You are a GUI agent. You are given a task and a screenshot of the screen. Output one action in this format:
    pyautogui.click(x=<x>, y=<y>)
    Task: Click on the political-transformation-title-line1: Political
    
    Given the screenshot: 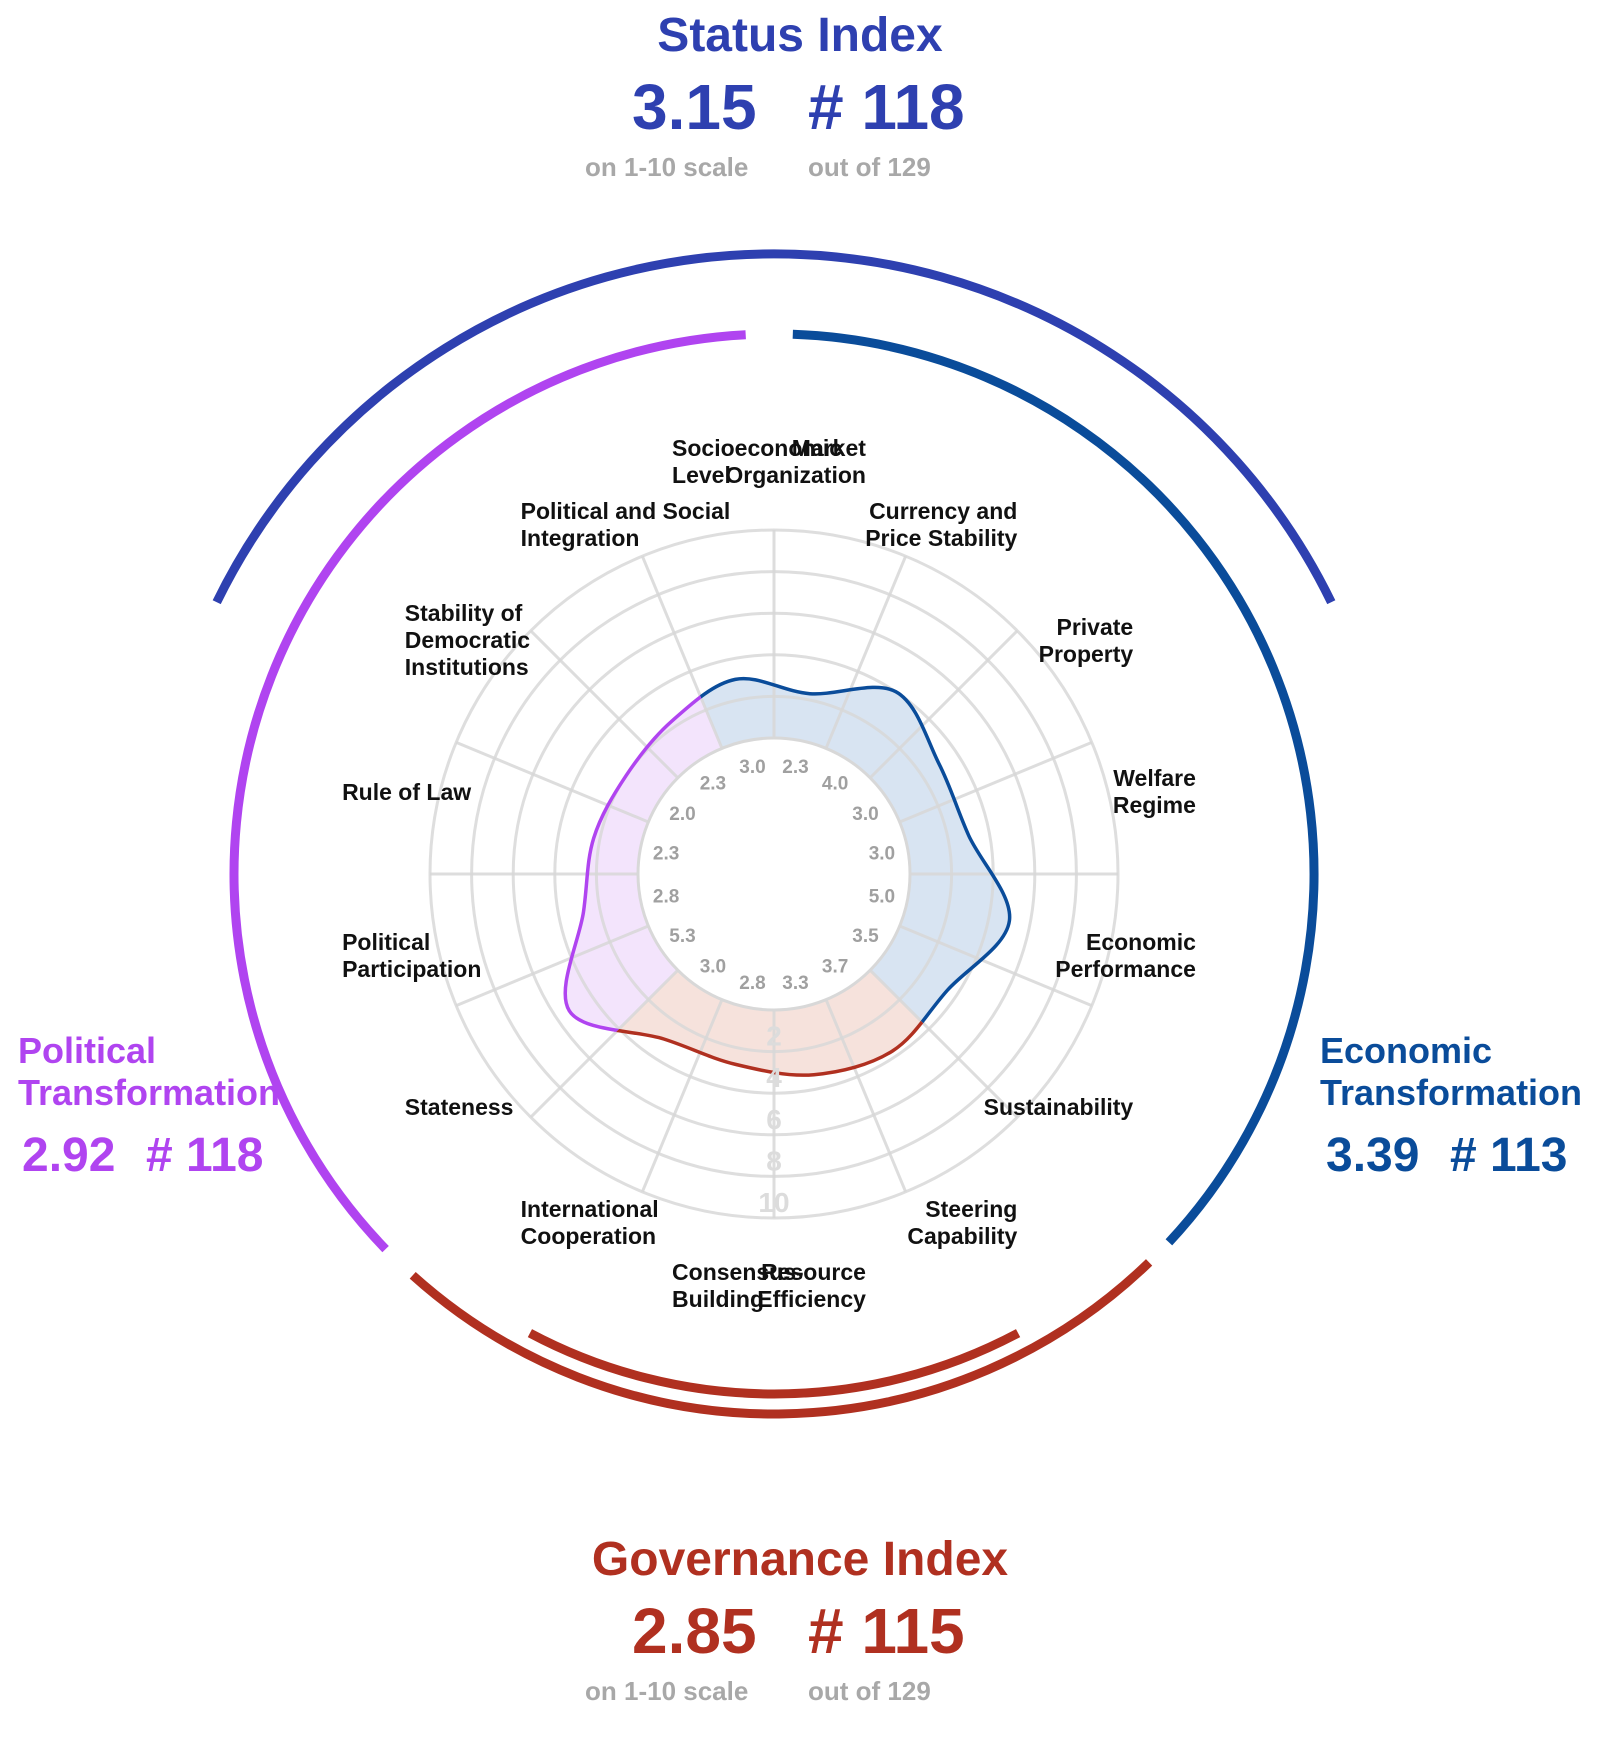 What is the action you would take?
    pyautogui.click(x=87, y=1050)
    